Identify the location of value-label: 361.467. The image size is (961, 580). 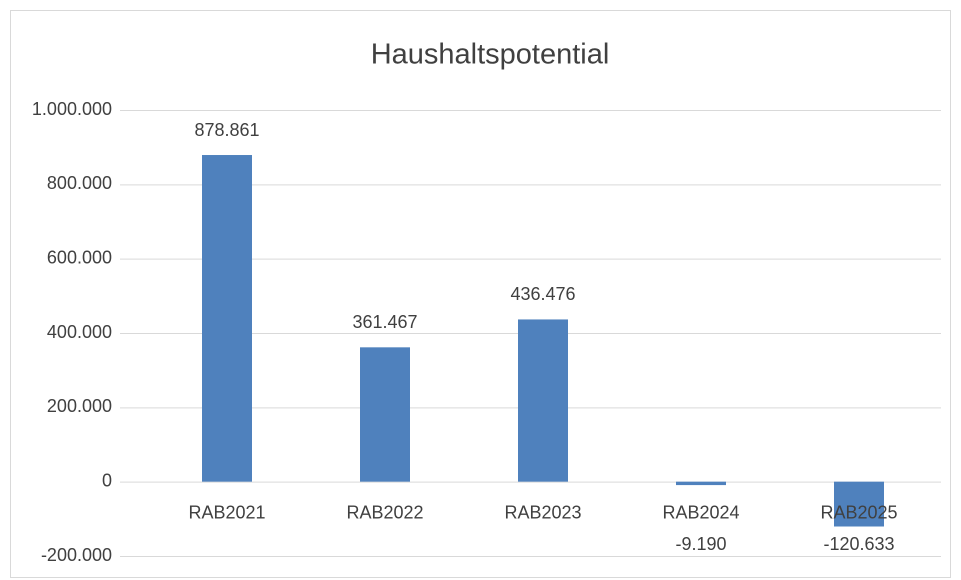
(384, 322).